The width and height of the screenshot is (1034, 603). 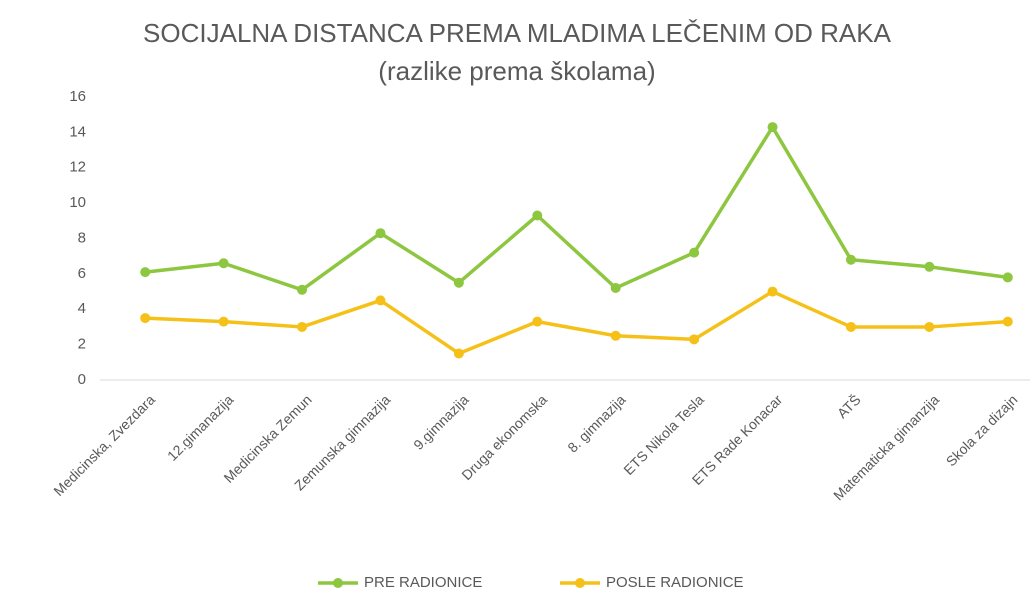 What do you see at coordinates (423, 582) in the screenshot?
I see `legend-label: PRE RADIONICE` at bounding box center [423, 582].